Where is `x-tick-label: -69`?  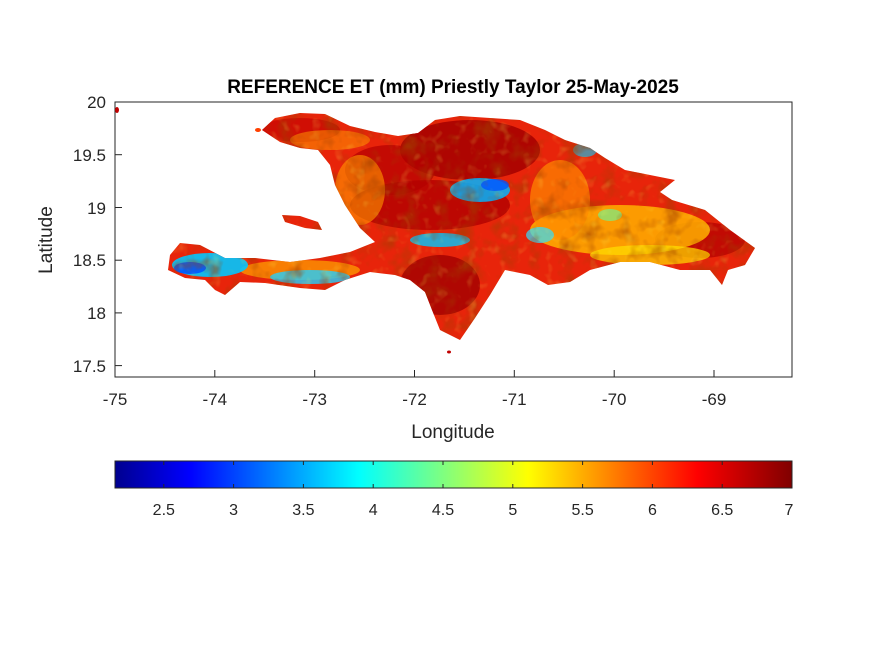 x-tick-label: -69 is located at coordinates (714, 399).